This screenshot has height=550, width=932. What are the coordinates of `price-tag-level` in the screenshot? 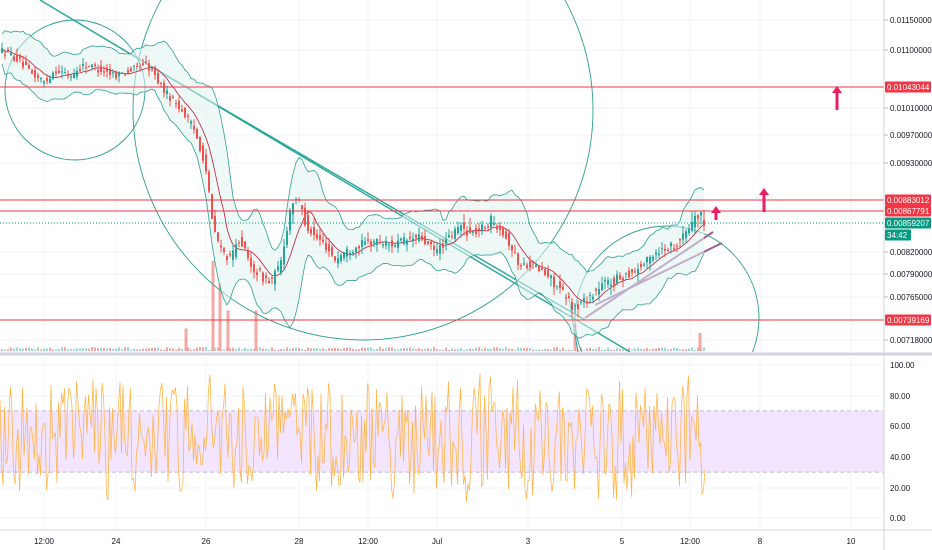 It's located at (908, 211).